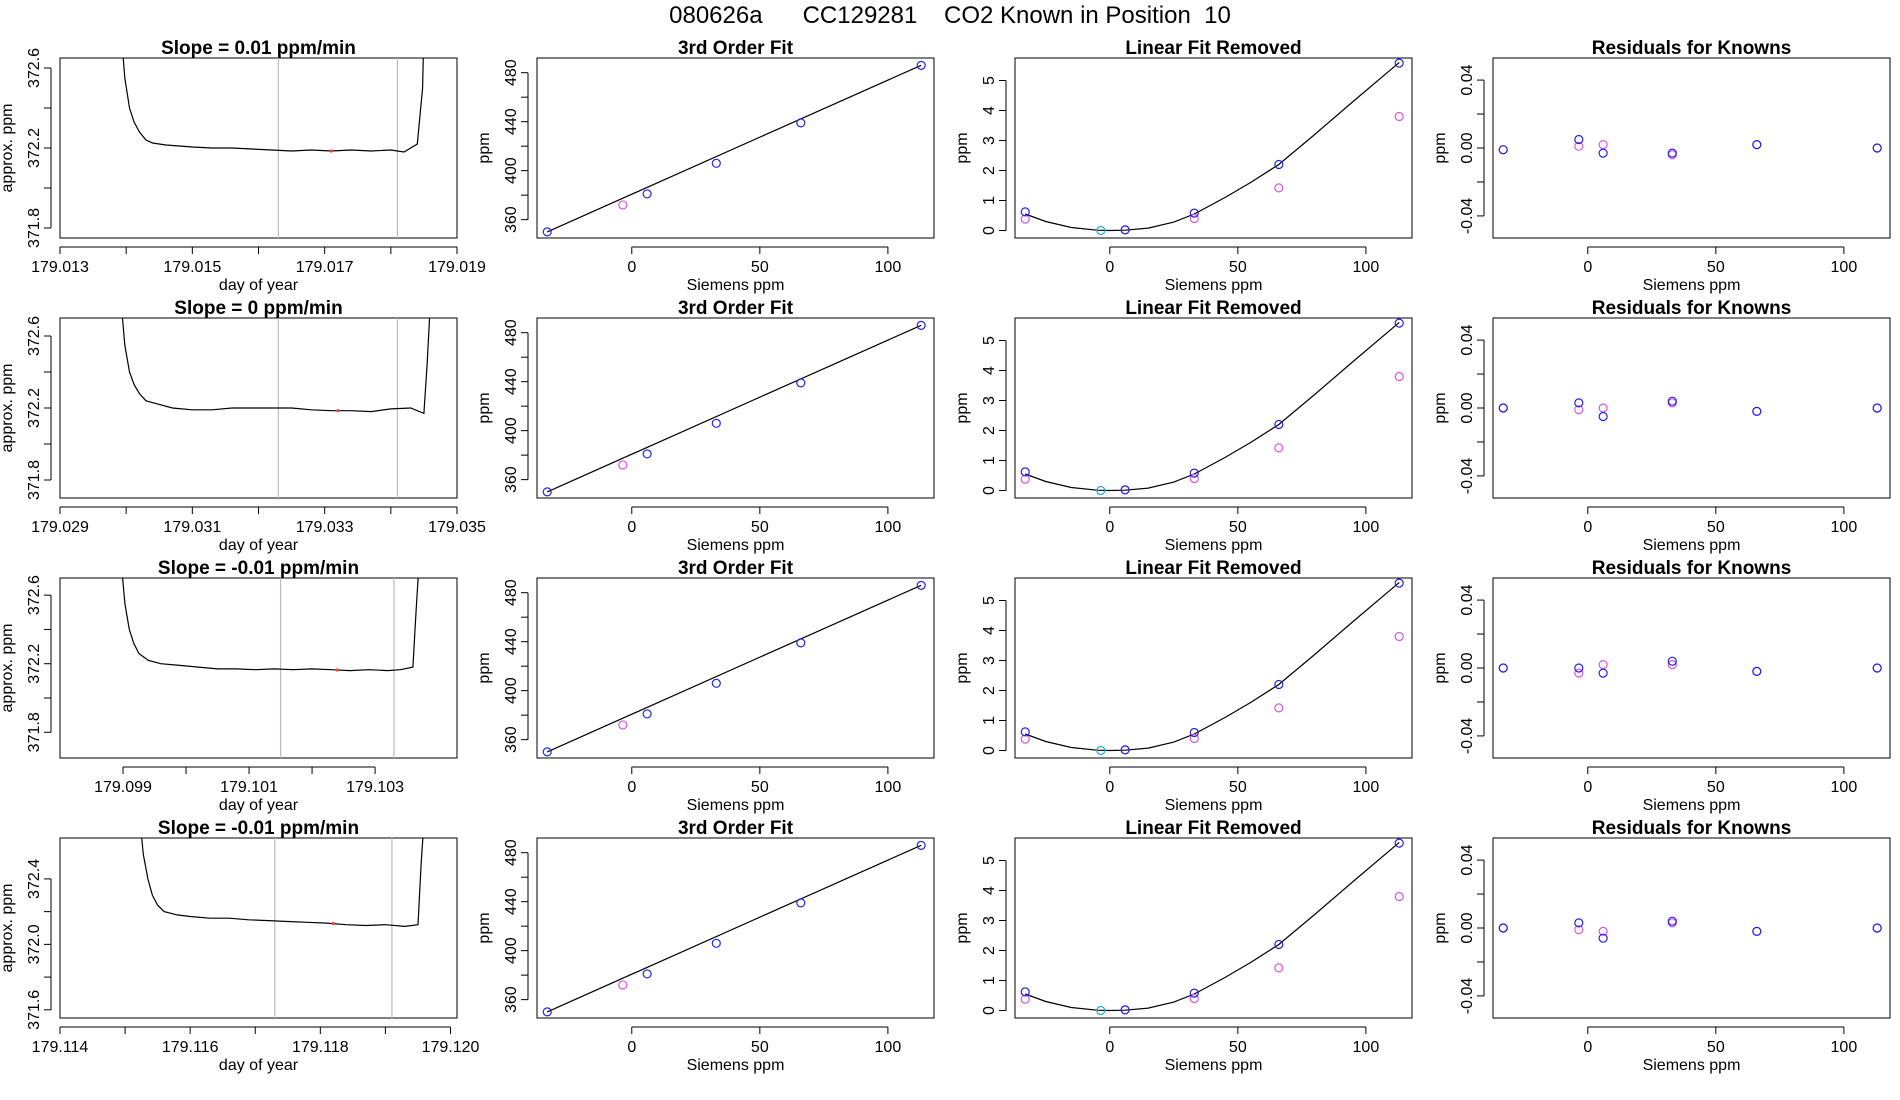  What do you see at coordinates (34, 148) in the screenshot?
I see `y-tick-label: 372.2` at bounding box center [34, 148].